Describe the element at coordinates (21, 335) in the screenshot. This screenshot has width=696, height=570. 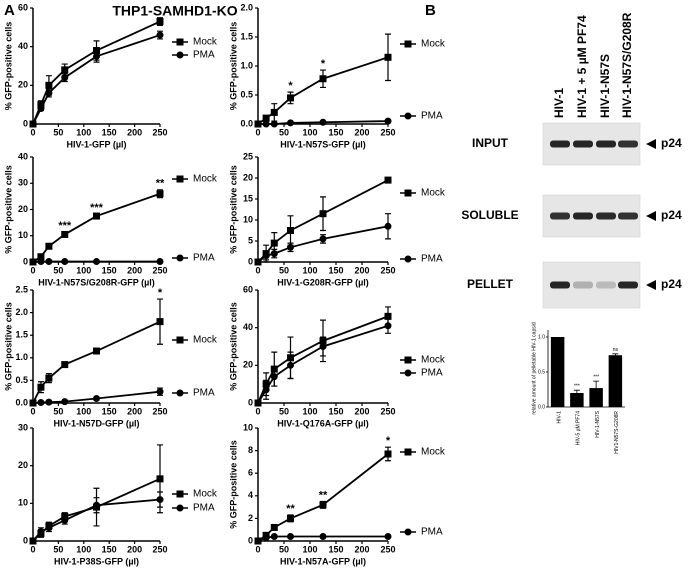
I see `y-tick-label: 1.5` at that location.